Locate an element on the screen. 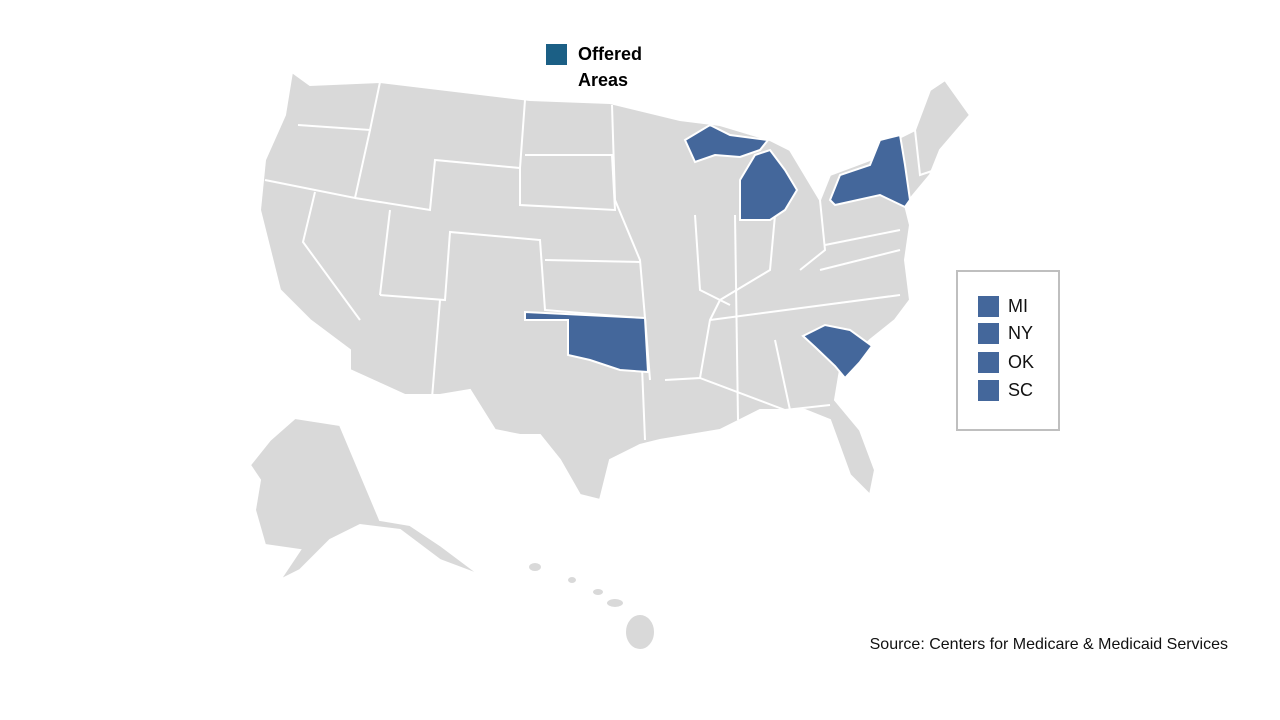 This screenshot has width=1280, height=720. legend-label: Offered Areas is located at coordinates (610, 67).